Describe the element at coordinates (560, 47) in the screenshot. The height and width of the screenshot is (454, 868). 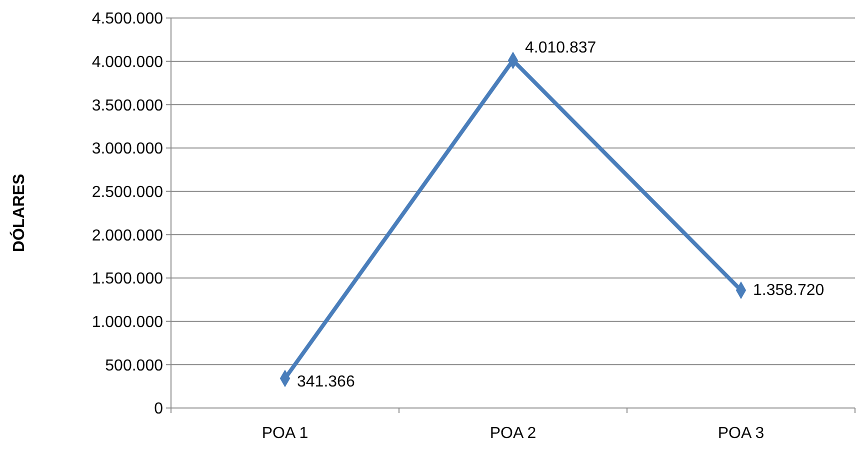
I see `data-label: 4.010.837` at that location.